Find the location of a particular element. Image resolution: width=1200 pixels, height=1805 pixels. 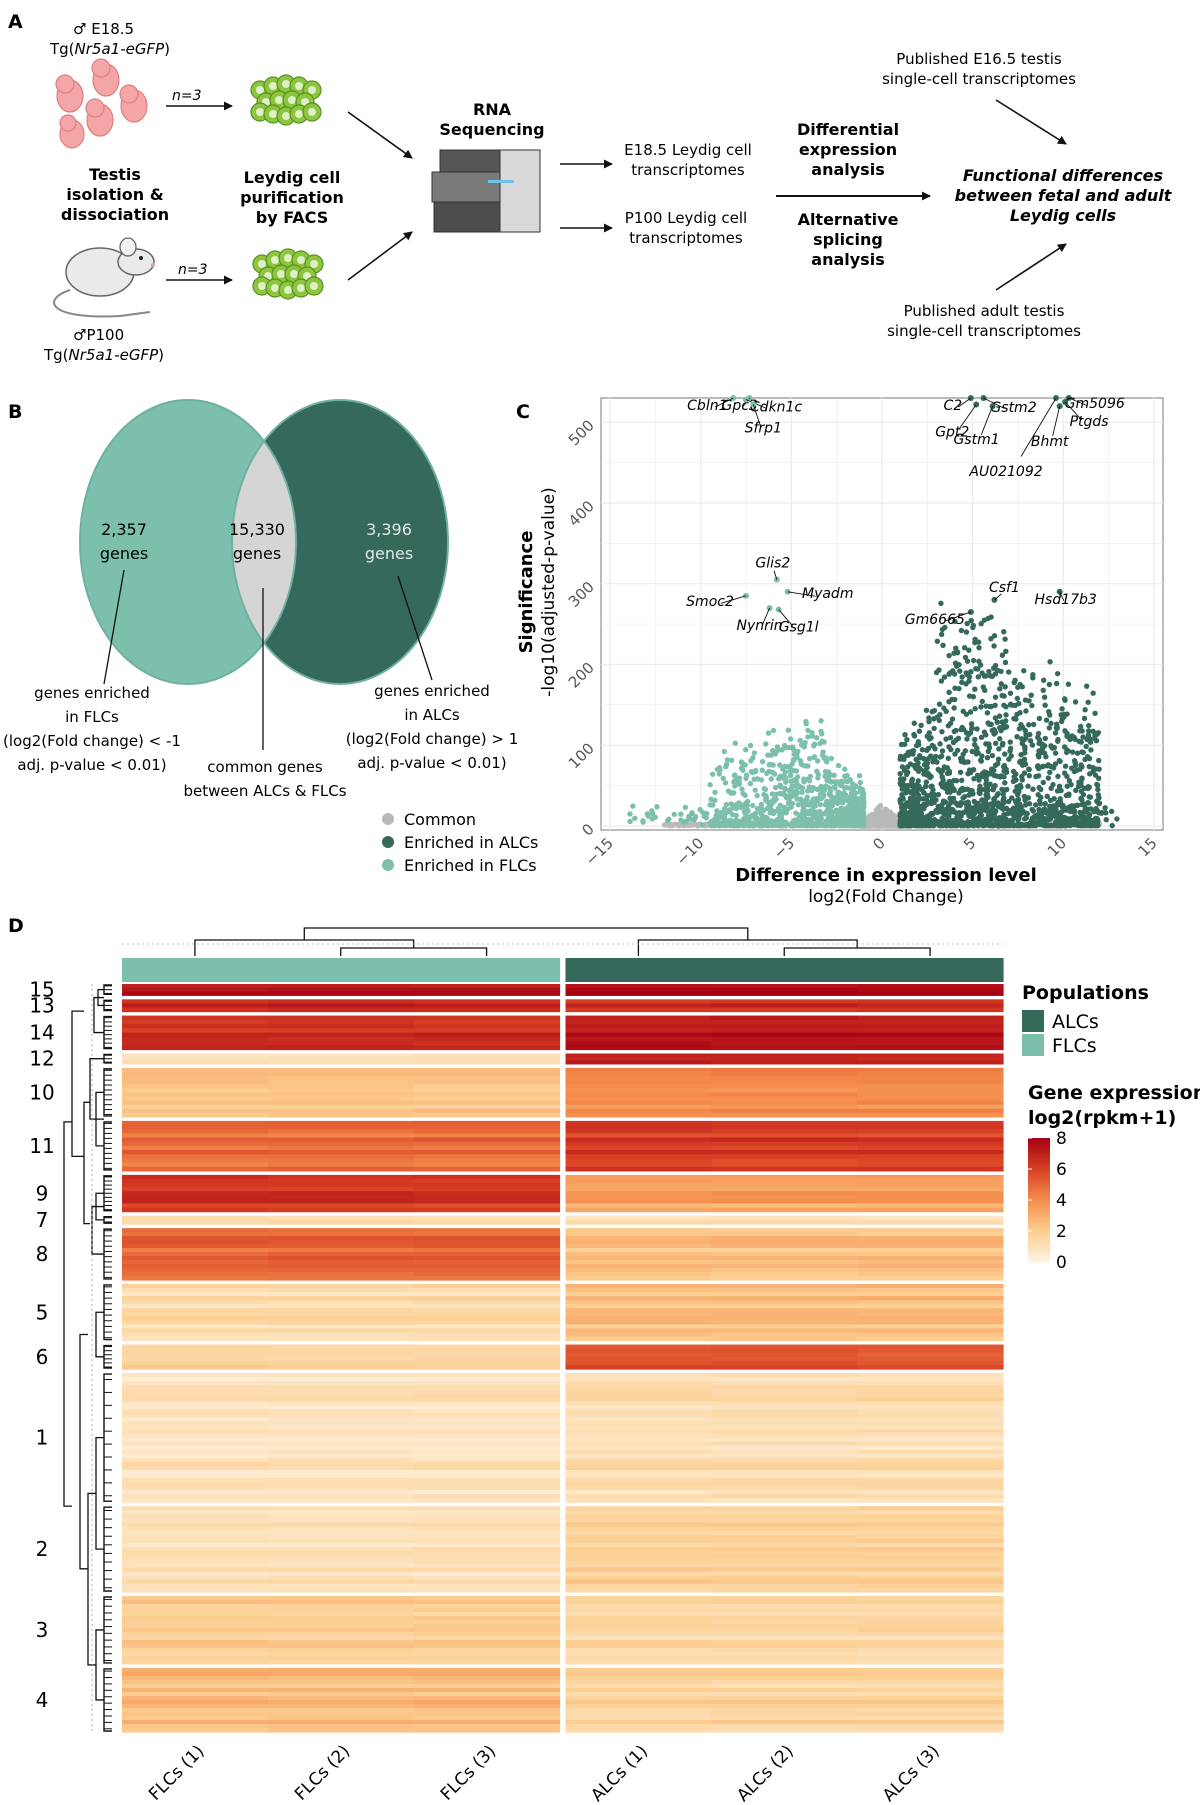

row-dendrogram-leaf is located at coordinates (107, 1700).